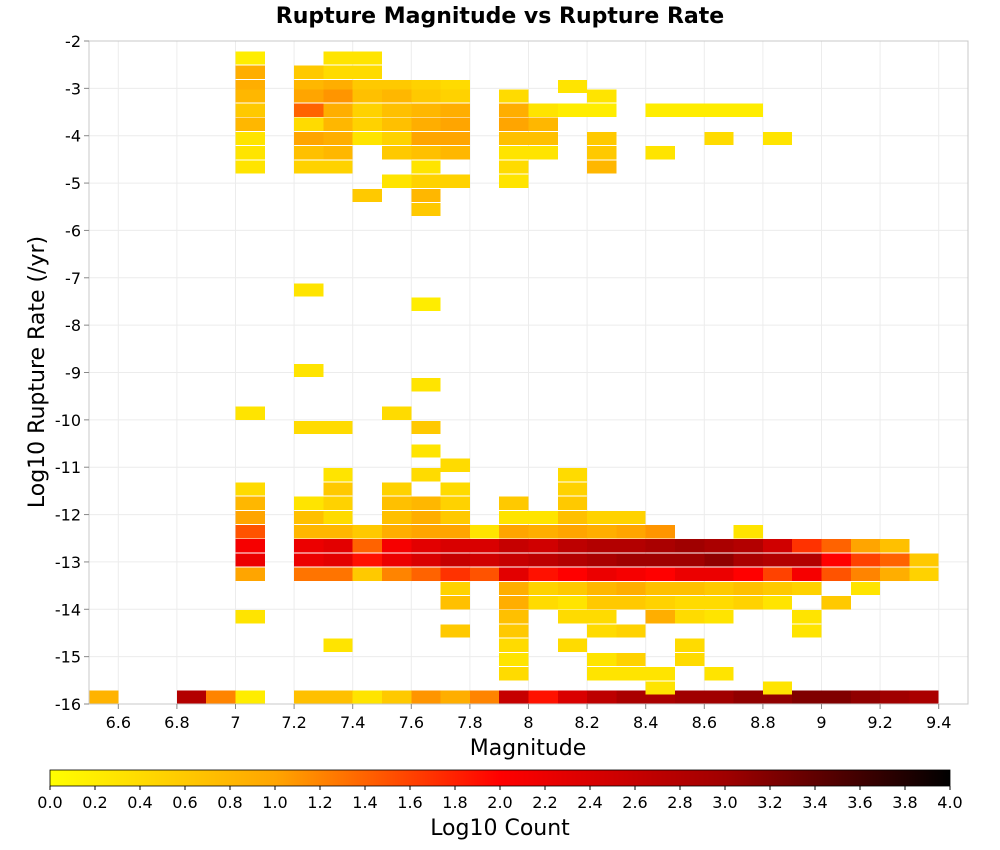 The width and height of the screenshot is (1000, 850). Describe the element at coordinates (500, 828) in the screenshot. I see `colorbar-label: Log10 Count` at that location.